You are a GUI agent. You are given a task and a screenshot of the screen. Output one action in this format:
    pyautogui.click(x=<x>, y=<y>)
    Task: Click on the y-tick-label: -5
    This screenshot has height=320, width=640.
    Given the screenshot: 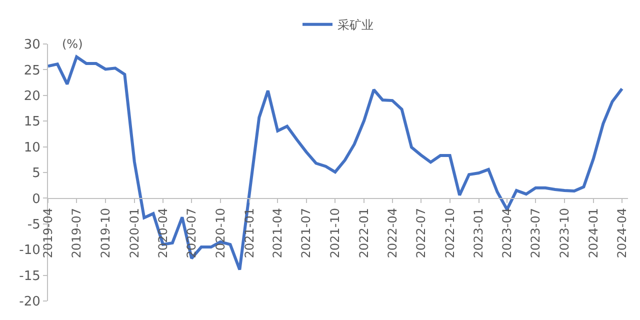 What is the action you would take?
    pyautogui.click(x=33, y=224)
    